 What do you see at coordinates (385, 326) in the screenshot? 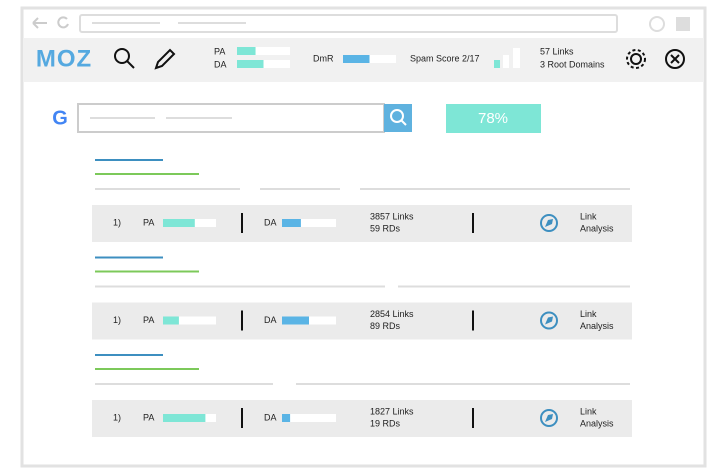
I see `rds: 89 RDs` at bounding box center [385, 326].